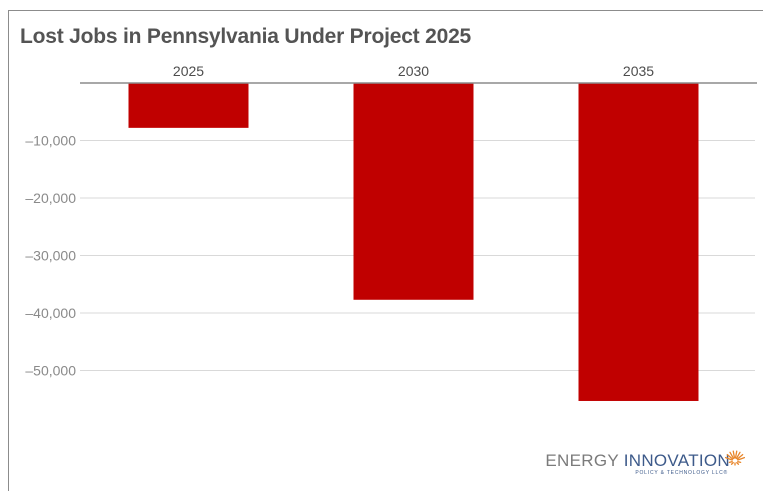 The width and height of the screenshot is (764, 491). What do you see at coordinates (50, 371) in the screenshot?
I see `y-tick-label: –50,000` at bounding box center [50, 371].